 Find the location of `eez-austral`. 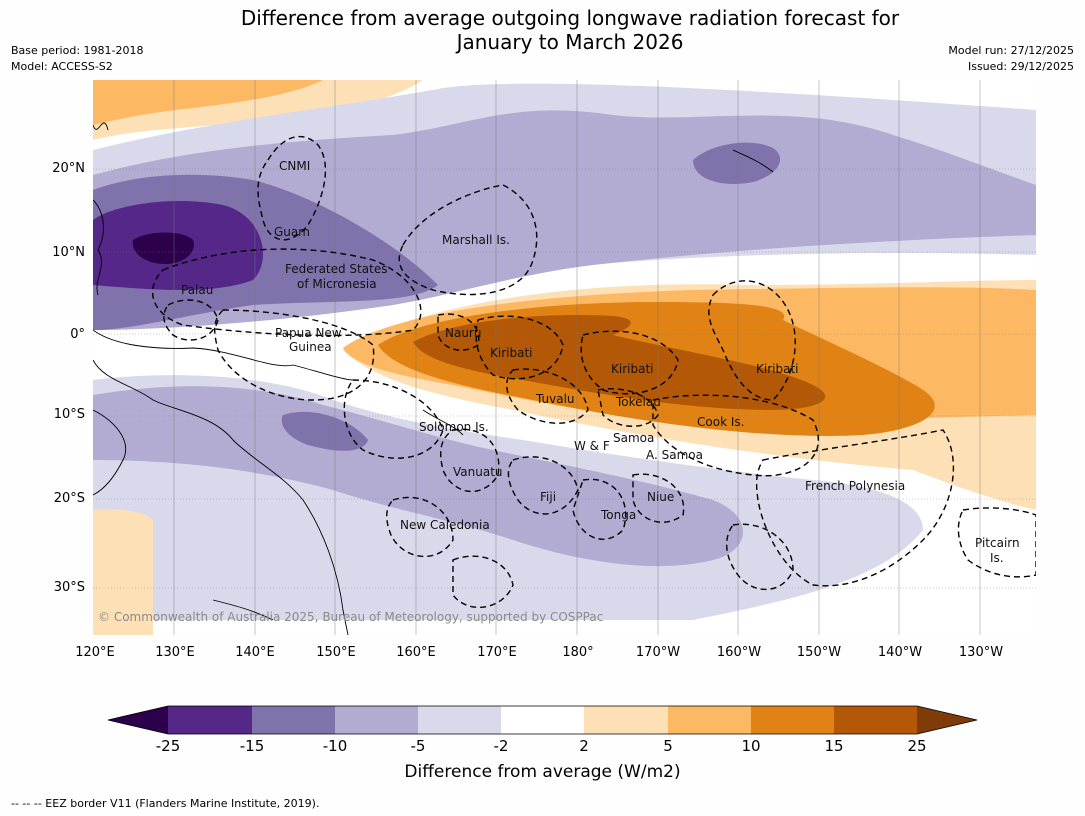

eez-austral is located at coordinates (760, 557).